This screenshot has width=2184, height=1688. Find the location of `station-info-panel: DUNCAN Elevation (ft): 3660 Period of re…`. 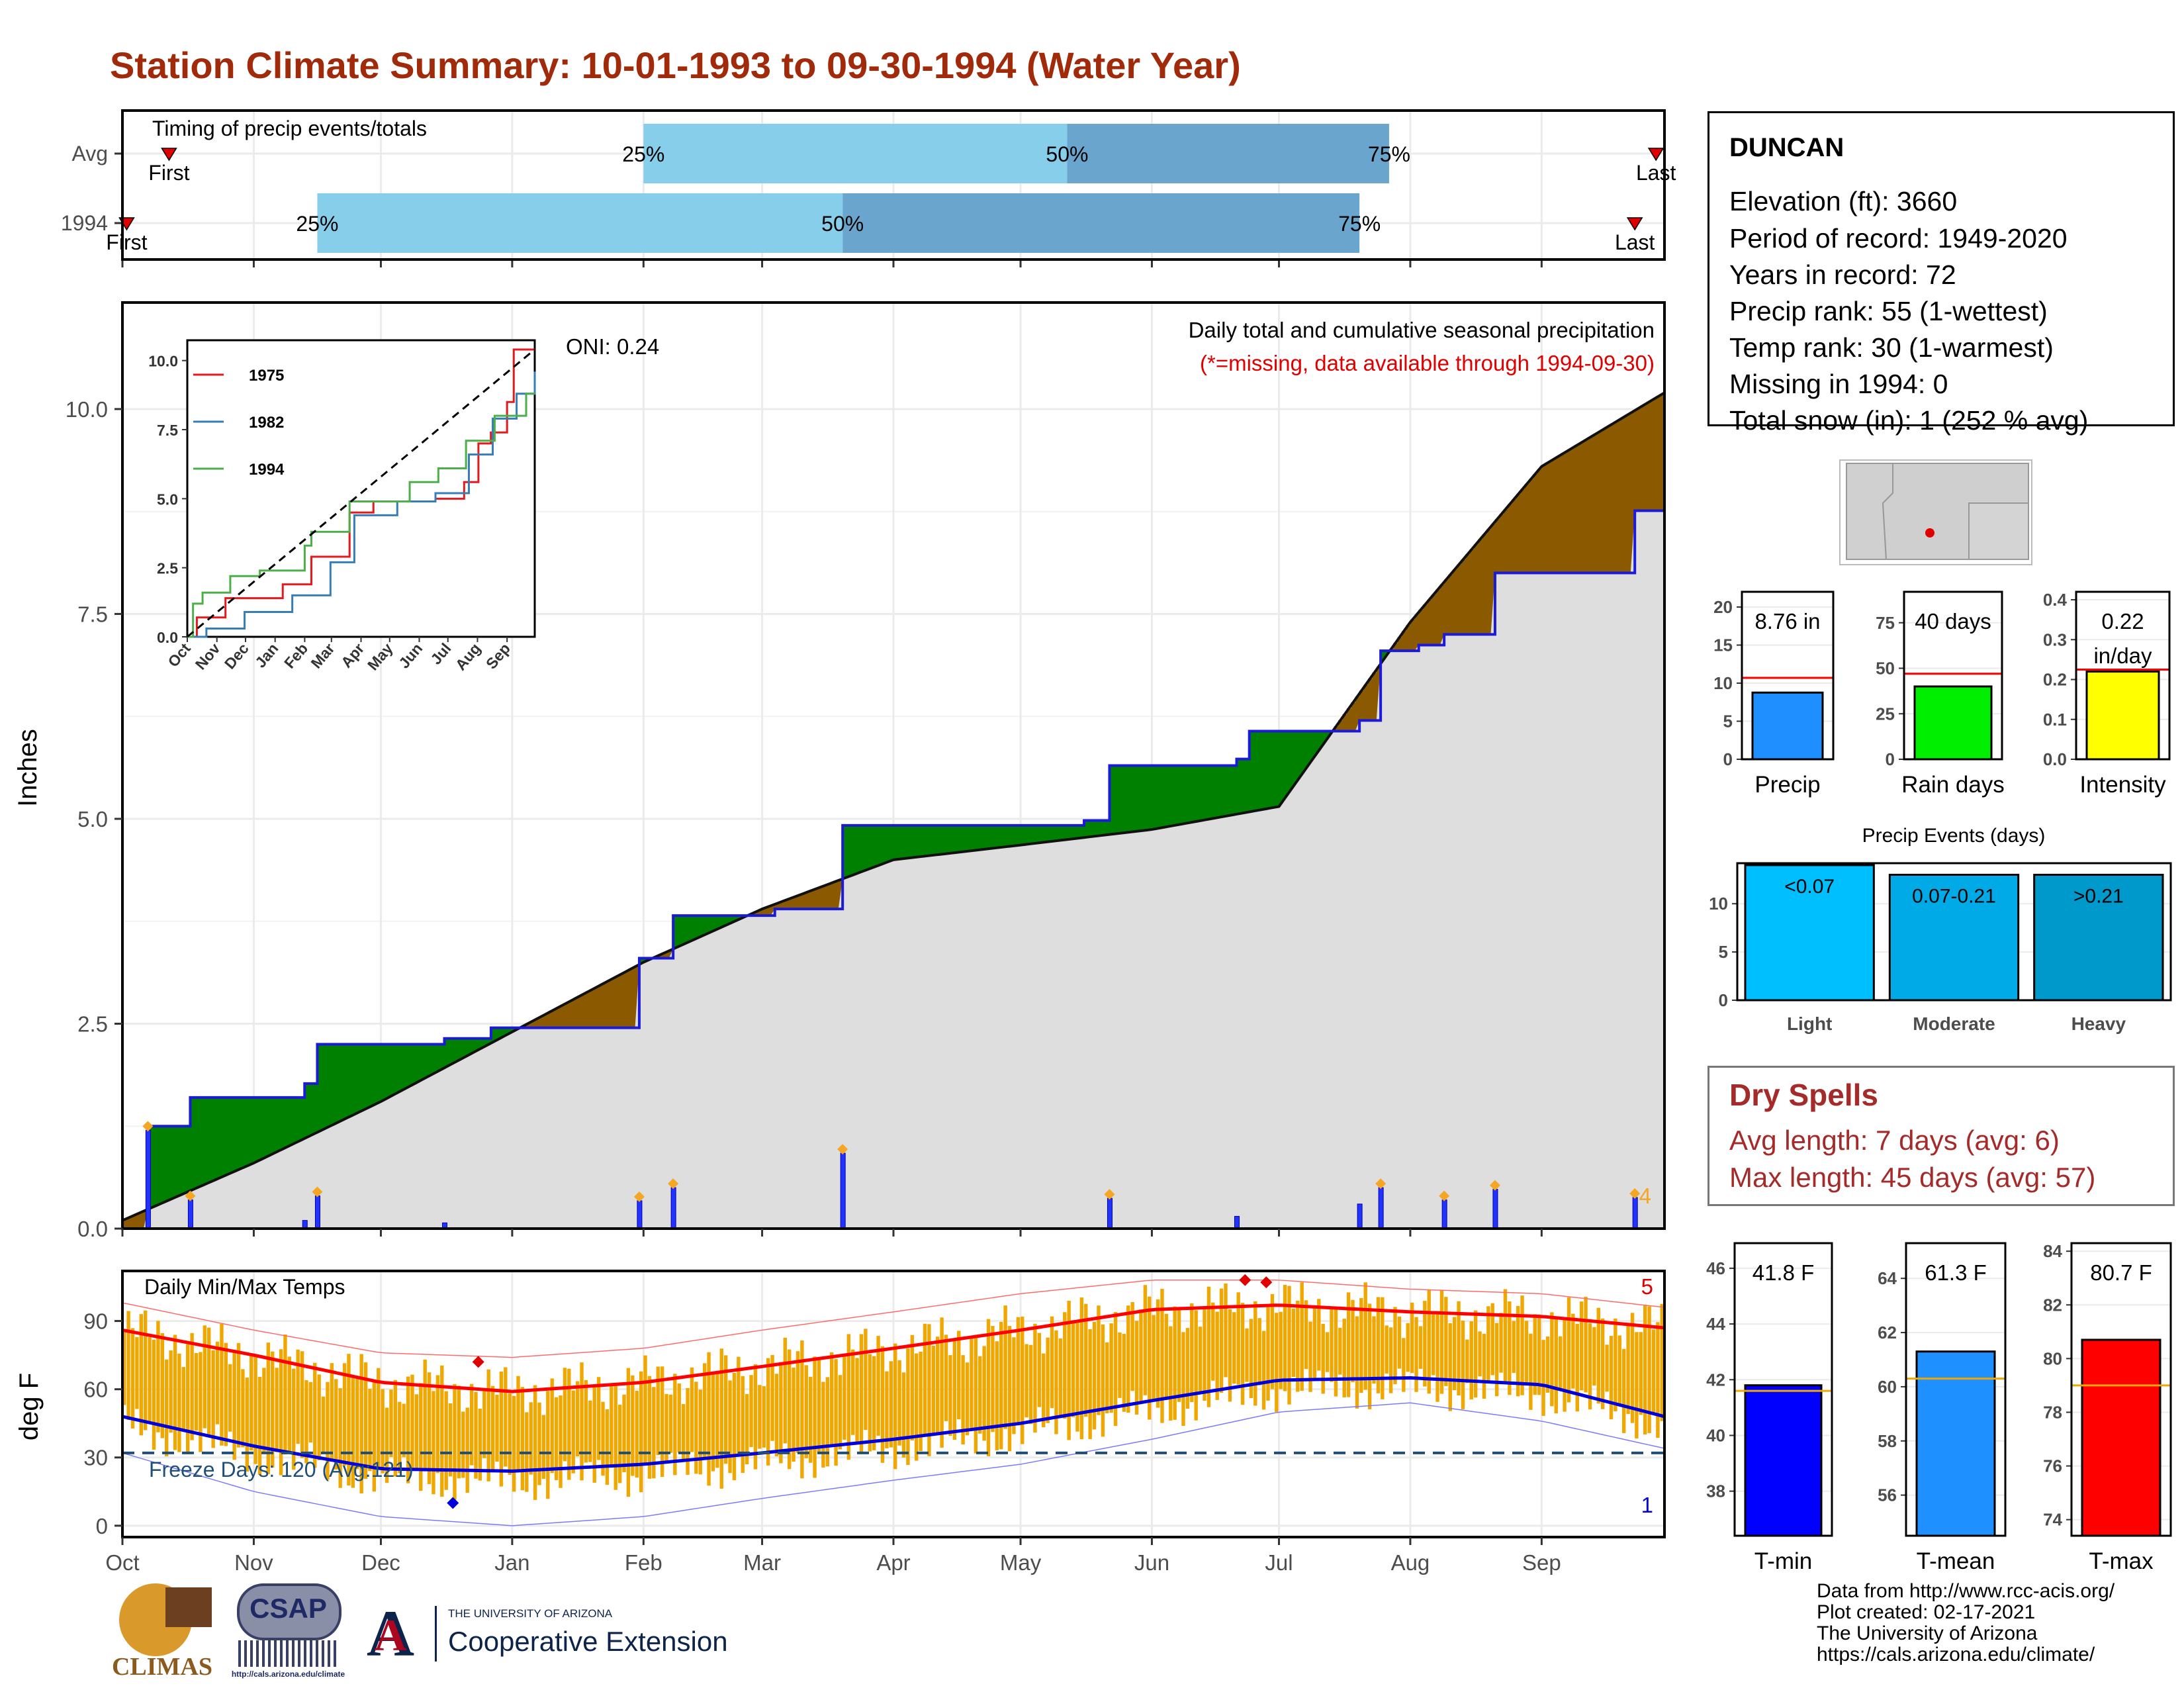

station-info-panel: DUNCAN Elevation (ft): 3660 Period of re… is located at coordinates (1941, 273).